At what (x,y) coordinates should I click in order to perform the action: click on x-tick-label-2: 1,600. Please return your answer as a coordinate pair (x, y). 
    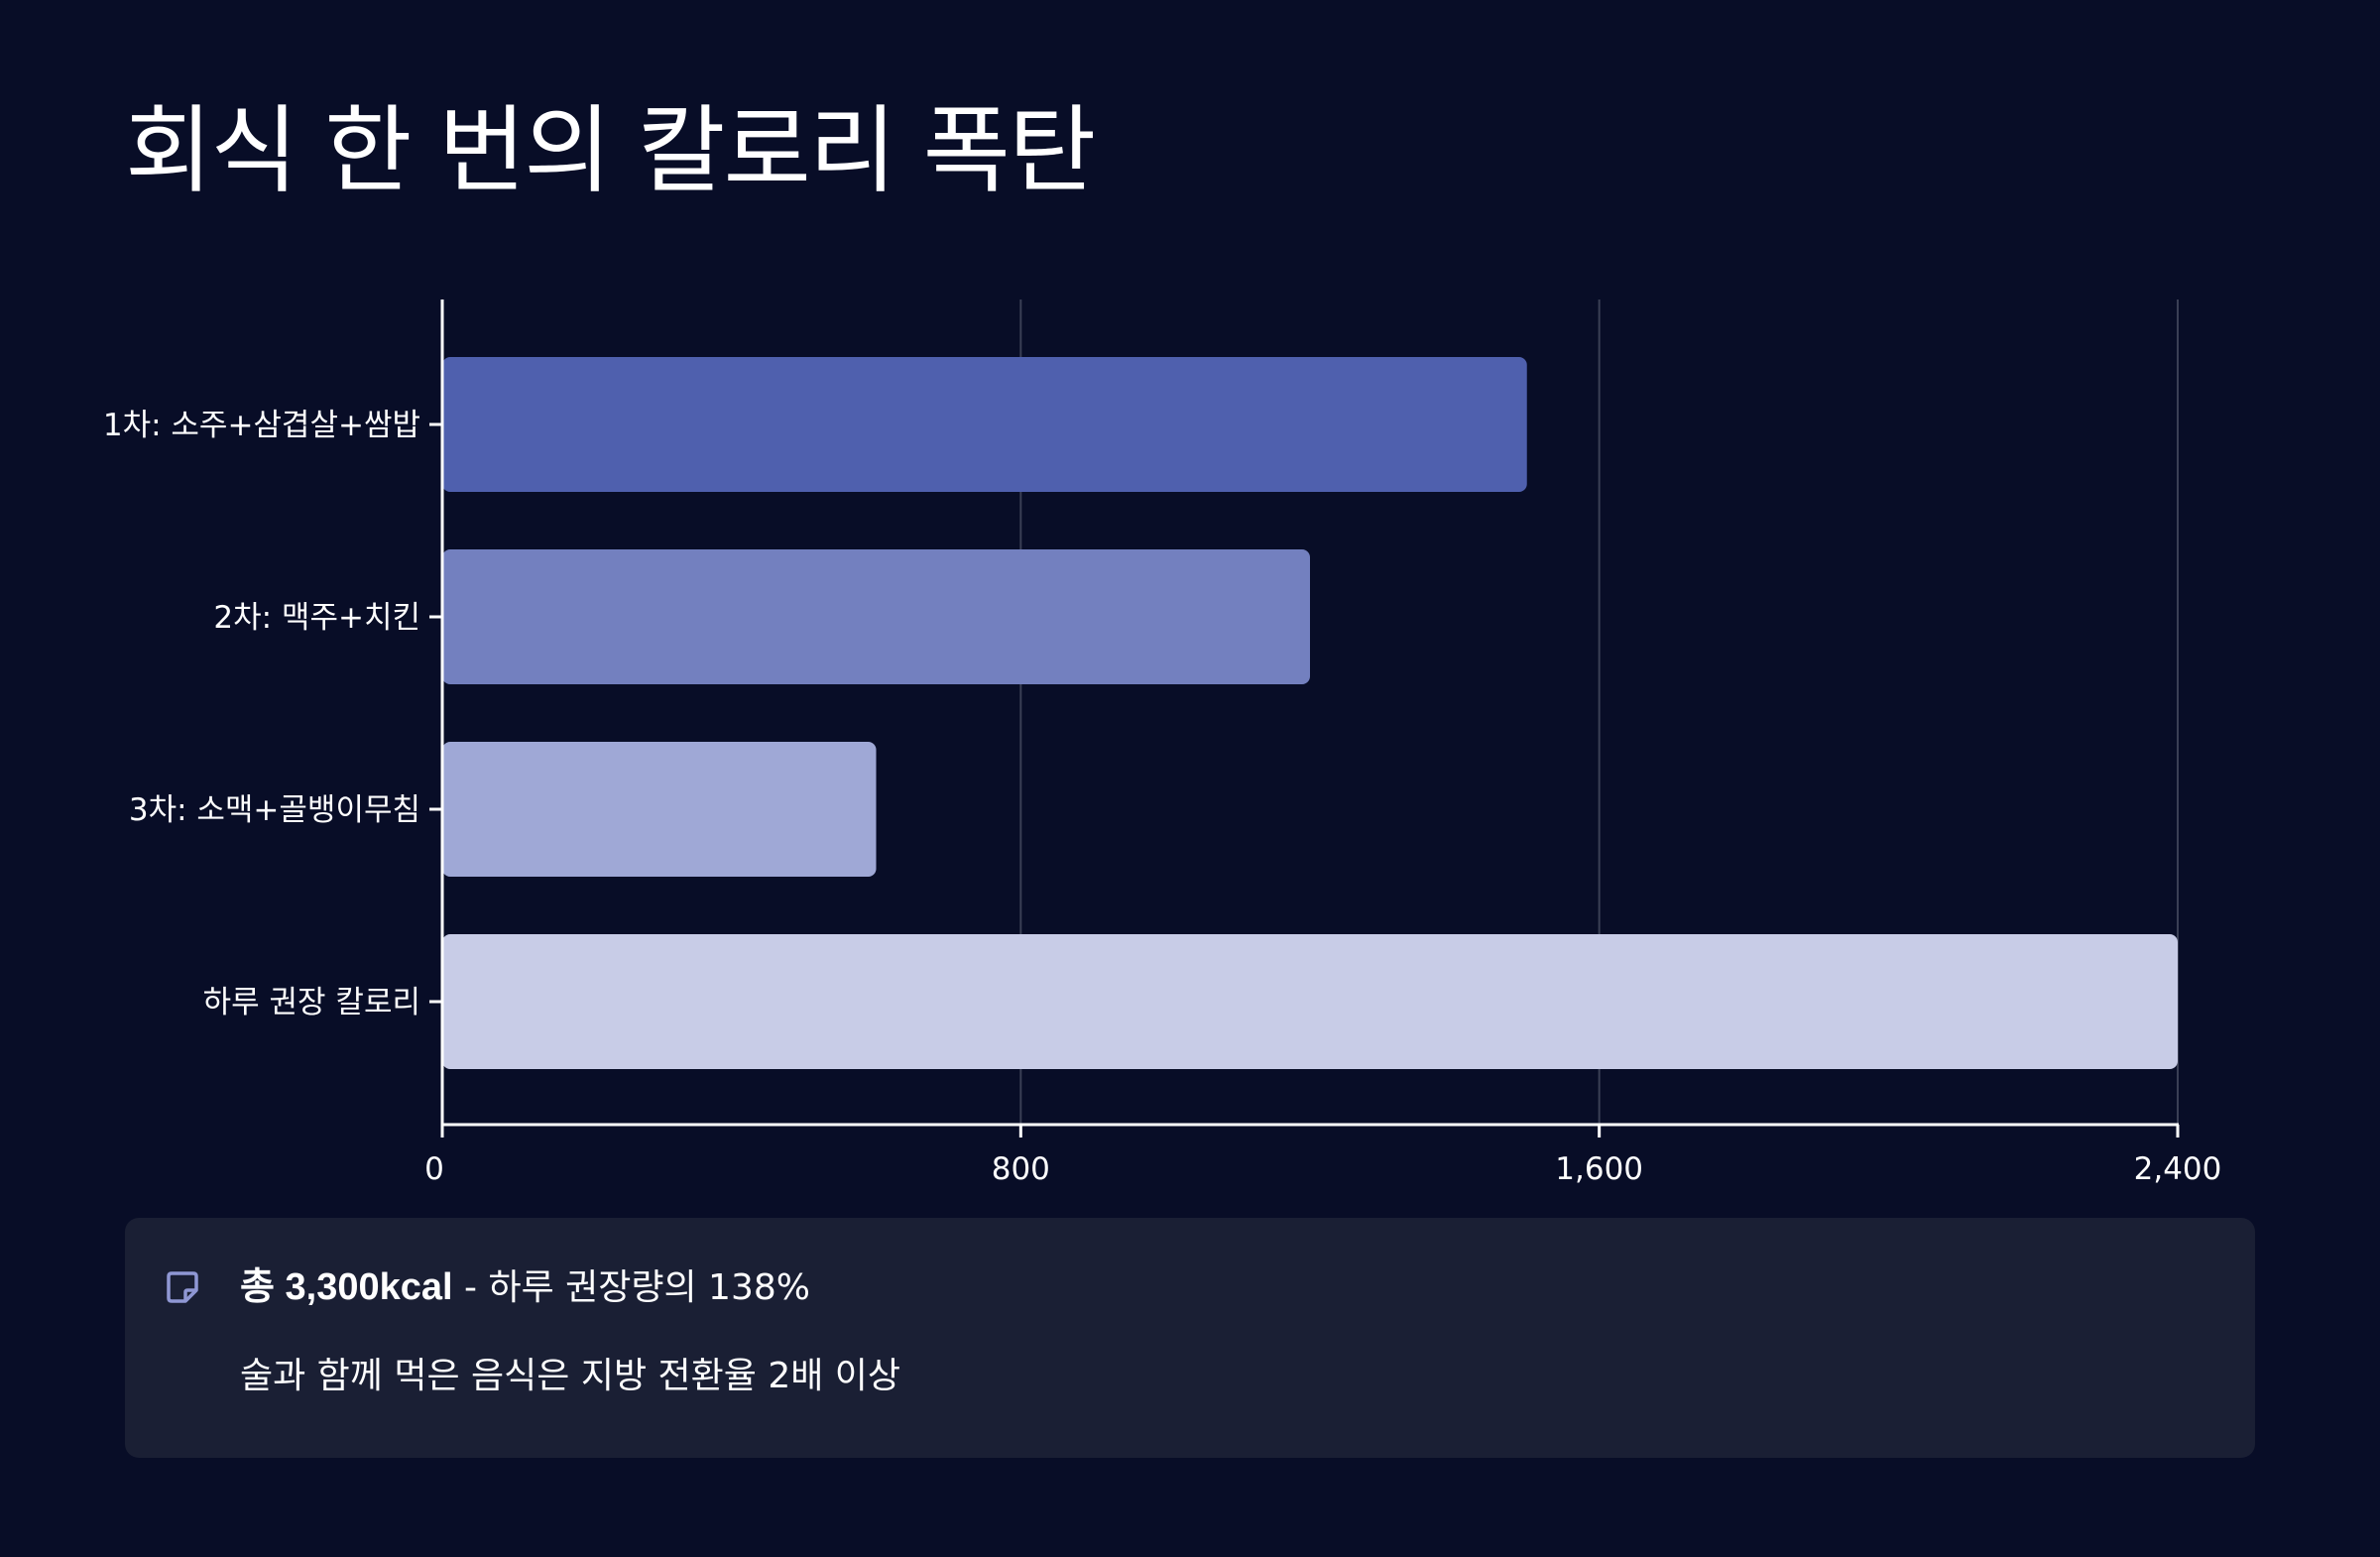
    Looking at the image, I should click on (1599, 1169).